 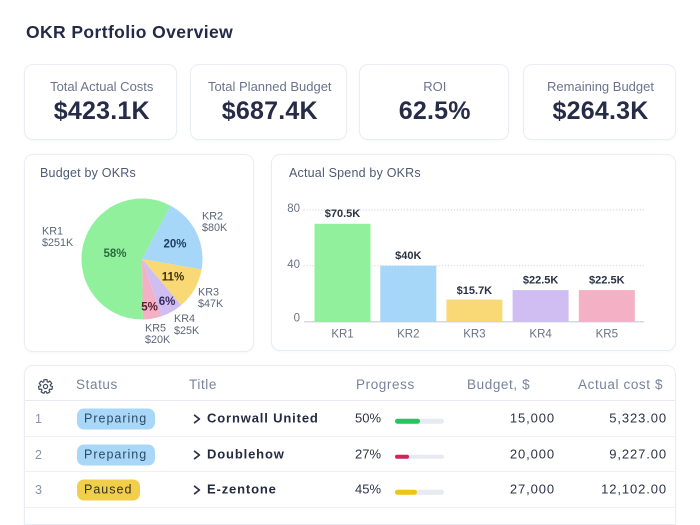 I want to click on svg-text: $251K, so click(x=58, y=243).